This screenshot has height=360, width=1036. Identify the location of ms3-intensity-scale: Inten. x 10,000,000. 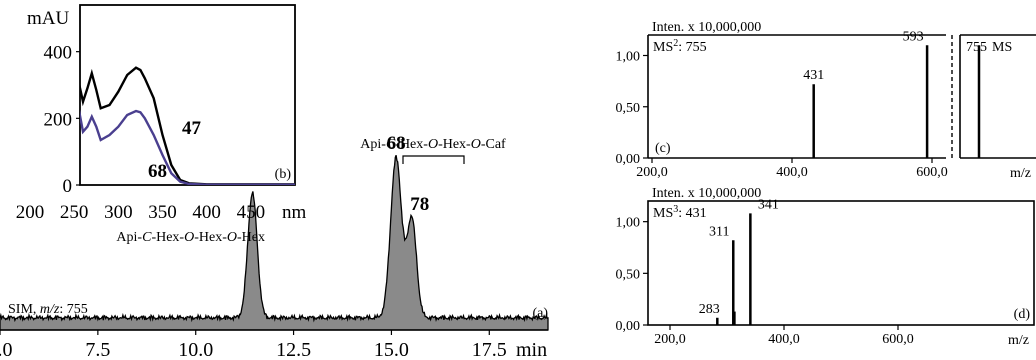
(706, 193).